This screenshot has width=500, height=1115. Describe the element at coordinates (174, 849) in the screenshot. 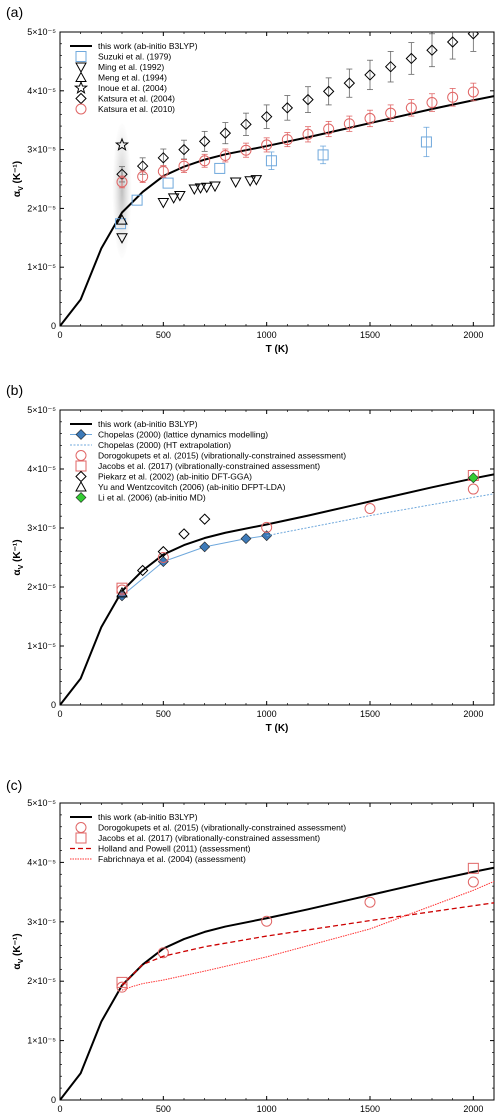

I see `legend-label: Holland and Powell (2011) (assessment)` at that location.